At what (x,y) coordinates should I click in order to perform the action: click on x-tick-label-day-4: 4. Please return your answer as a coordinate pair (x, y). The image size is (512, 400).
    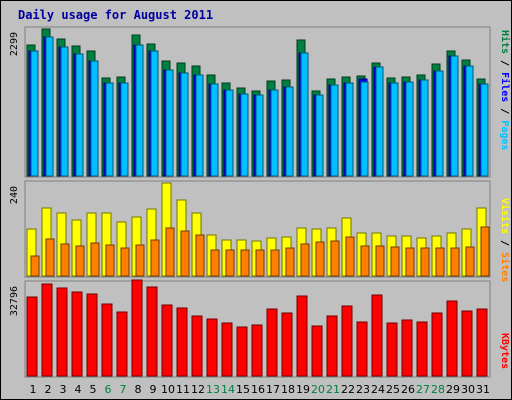
    Looking at the image, I should click on (78, 389).